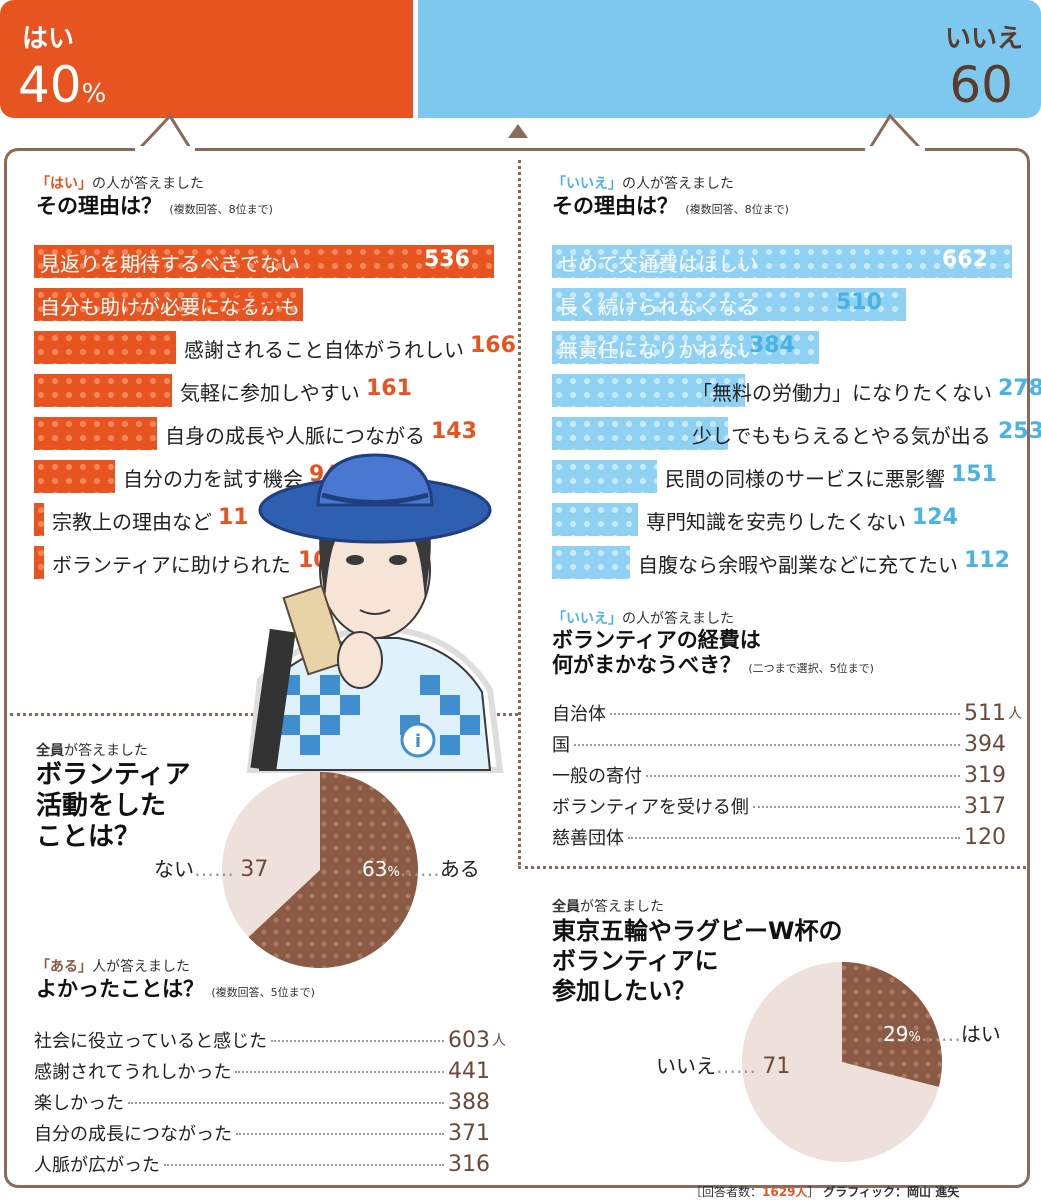 The height and width of the screenshot is (1200, 1041). I want to click on no-percent: 60, so click(981, 85).